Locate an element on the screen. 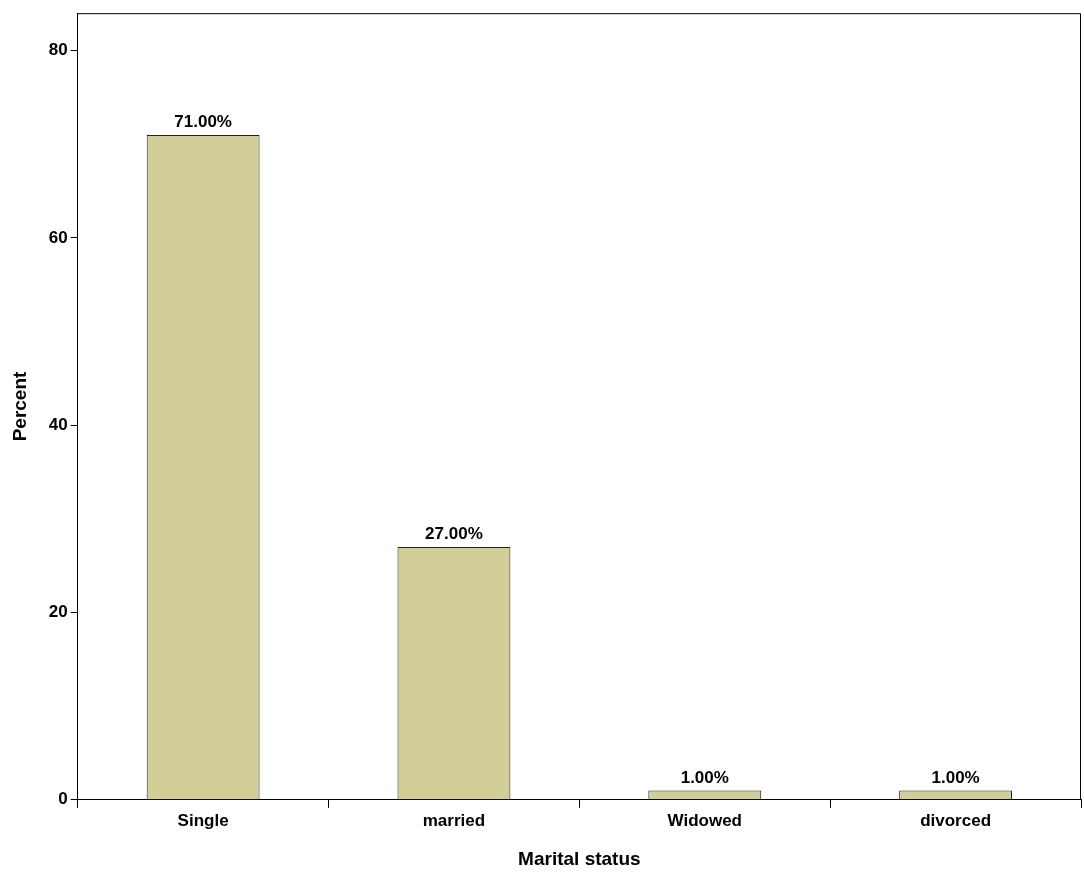 The image size is (1084, 883). x-tick-label: divorced is located at coordinates (956, 820).